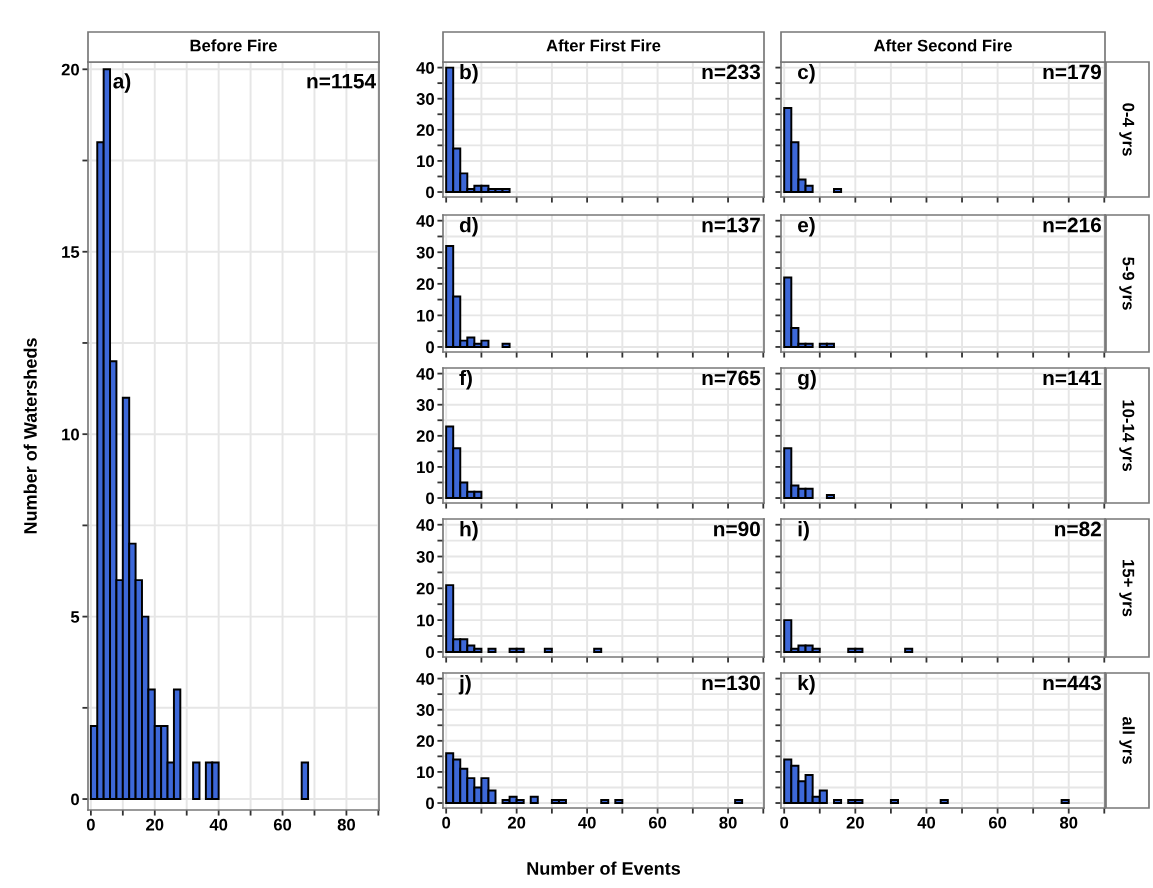 The image size is (1153, 888). What do you see at coordinates (30, 436) in the screenshot?
I see `y-axis-title: Number of Watersheds` at bounding box center [30, 436].